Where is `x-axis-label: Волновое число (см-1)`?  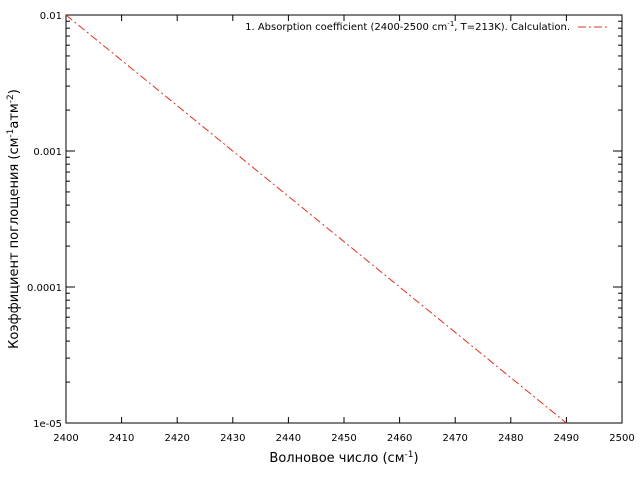
x-axis-label: Волновое число (см-1) is located at coordinates (343, 458).